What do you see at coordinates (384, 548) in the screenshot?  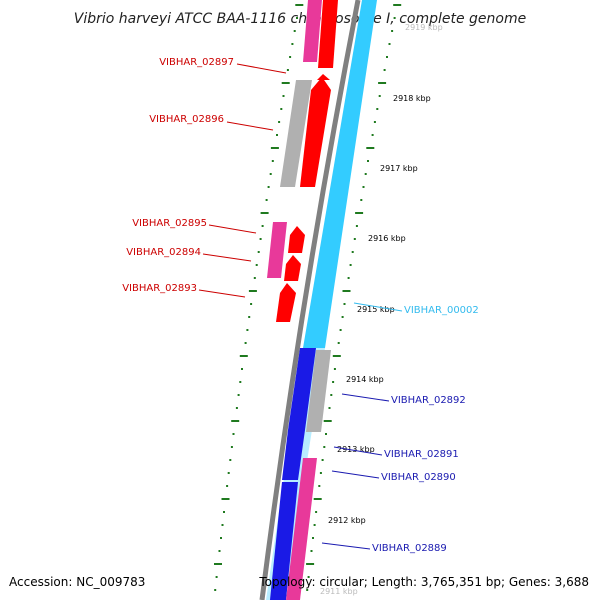 I see `gene-label-vibhar-02889: VIBHAR_02889` at bounding box center [384, 548].